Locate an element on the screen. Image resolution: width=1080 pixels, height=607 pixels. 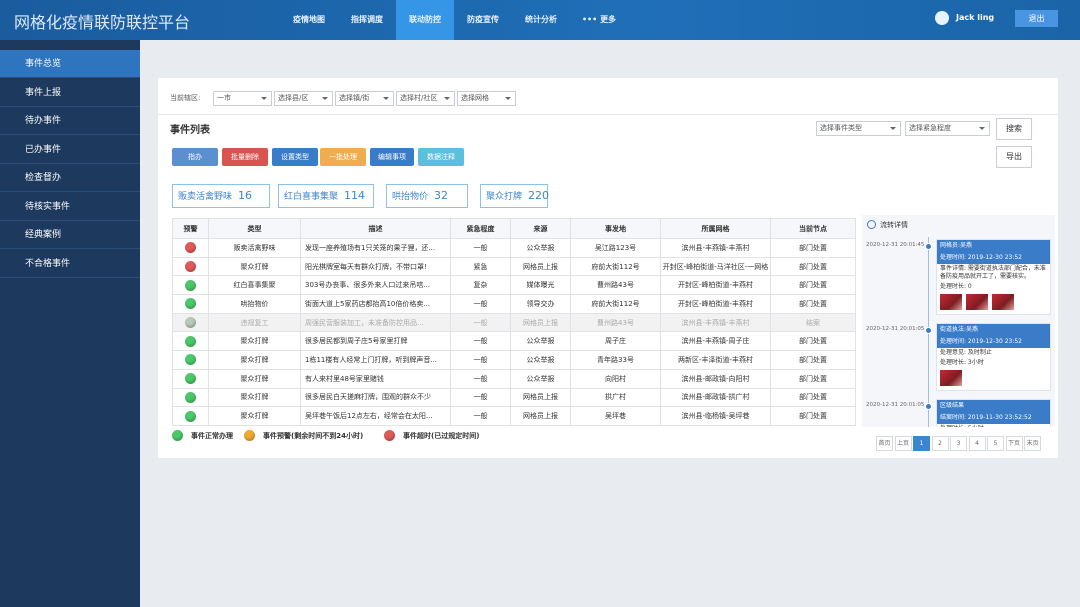
export-button: 导出 is located at coordinates (1014, 157).